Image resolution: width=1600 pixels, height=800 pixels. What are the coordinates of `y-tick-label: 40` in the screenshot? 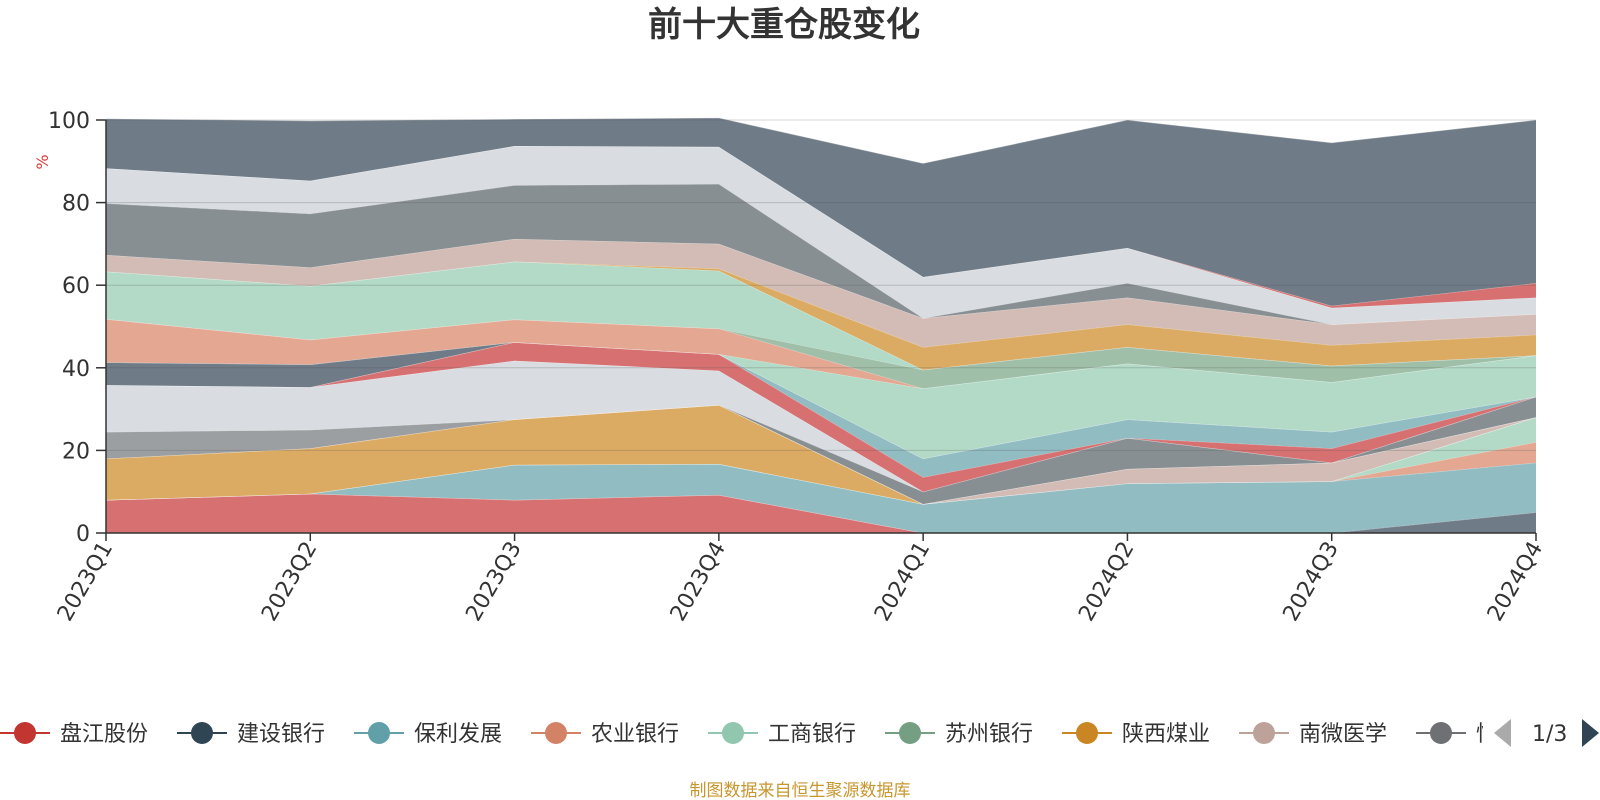 It's located at (76, 369).